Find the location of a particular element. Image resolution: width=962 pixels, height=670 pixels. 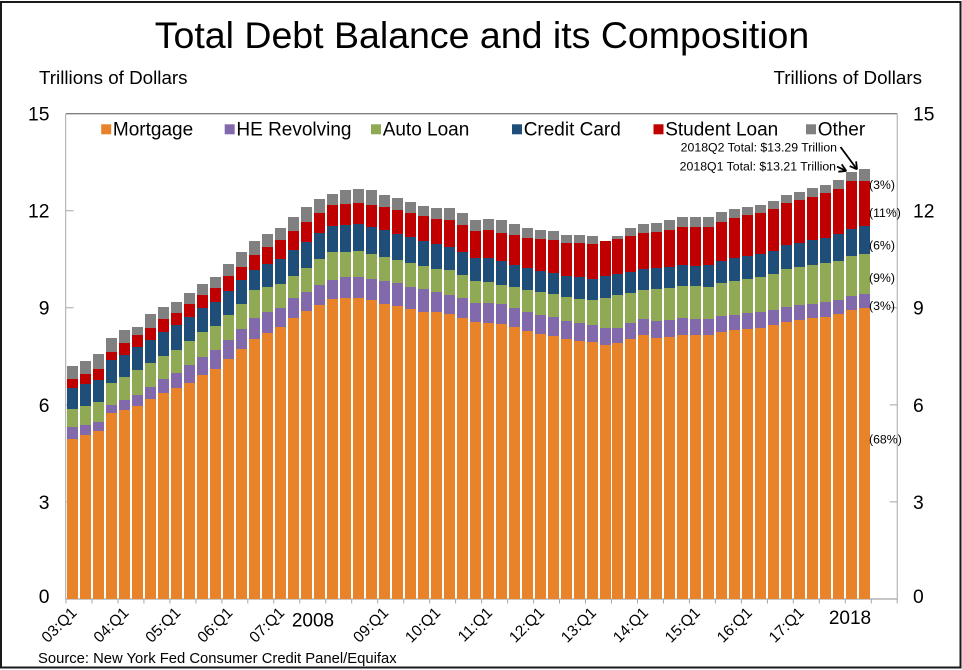

svg-text: Other is located at coordinates (842, 130).